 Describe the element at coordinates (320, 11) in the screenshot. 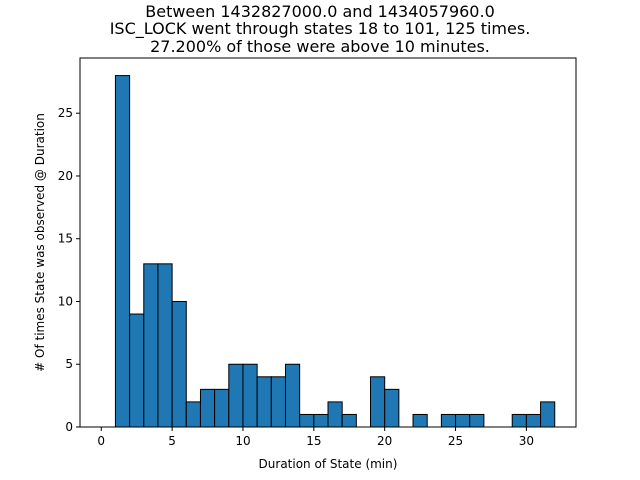

I see `title-line-1: Between 1432827000.0 and 1434057960.0` at that location.